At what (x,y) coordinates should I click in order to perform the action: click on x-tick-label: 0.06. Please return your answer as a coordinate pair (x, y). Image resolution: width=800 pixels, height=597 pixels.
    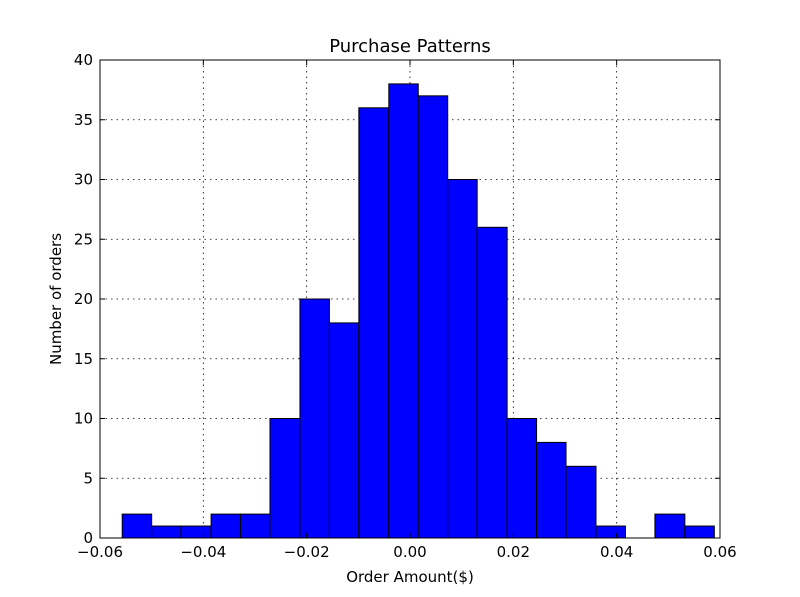
    Looking at the image, I should click on (719, 552).